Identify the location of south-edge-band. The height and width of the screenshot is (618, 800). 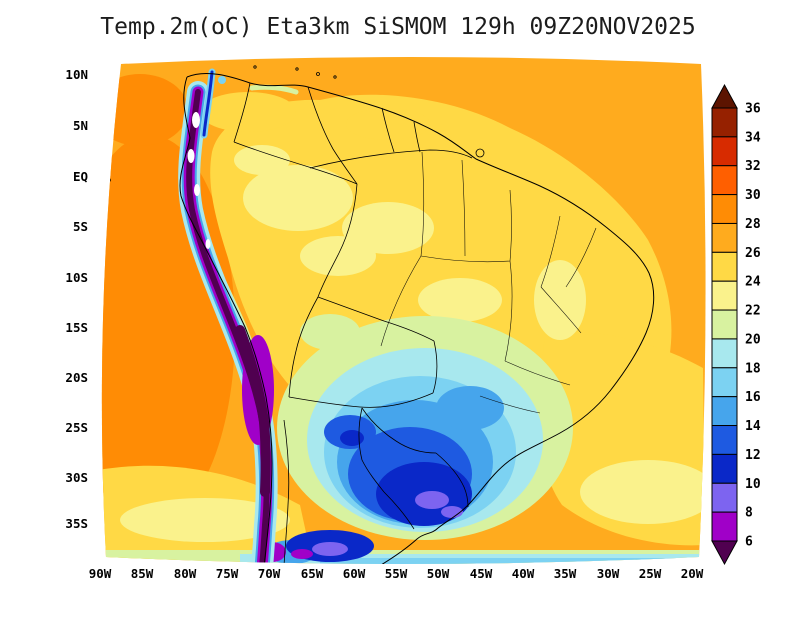
(500, 561).